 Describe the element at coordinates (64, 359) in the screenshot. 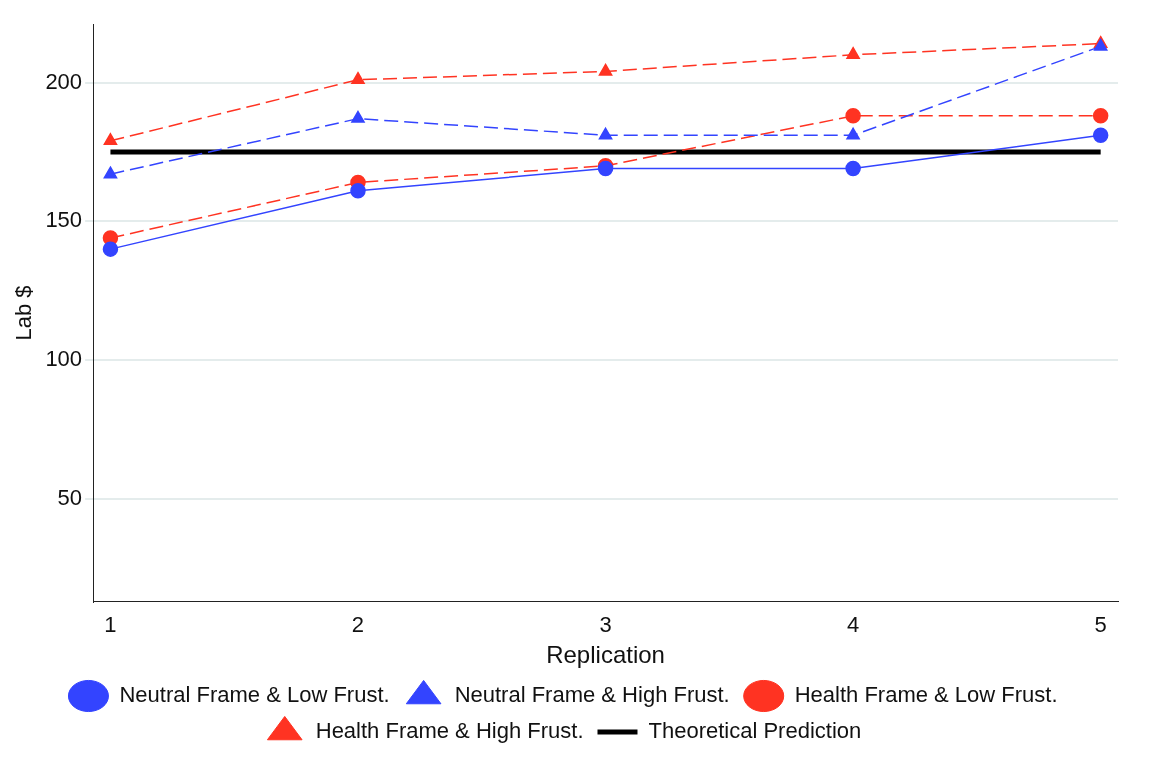

I see `y-tick-label: 100` at that location.